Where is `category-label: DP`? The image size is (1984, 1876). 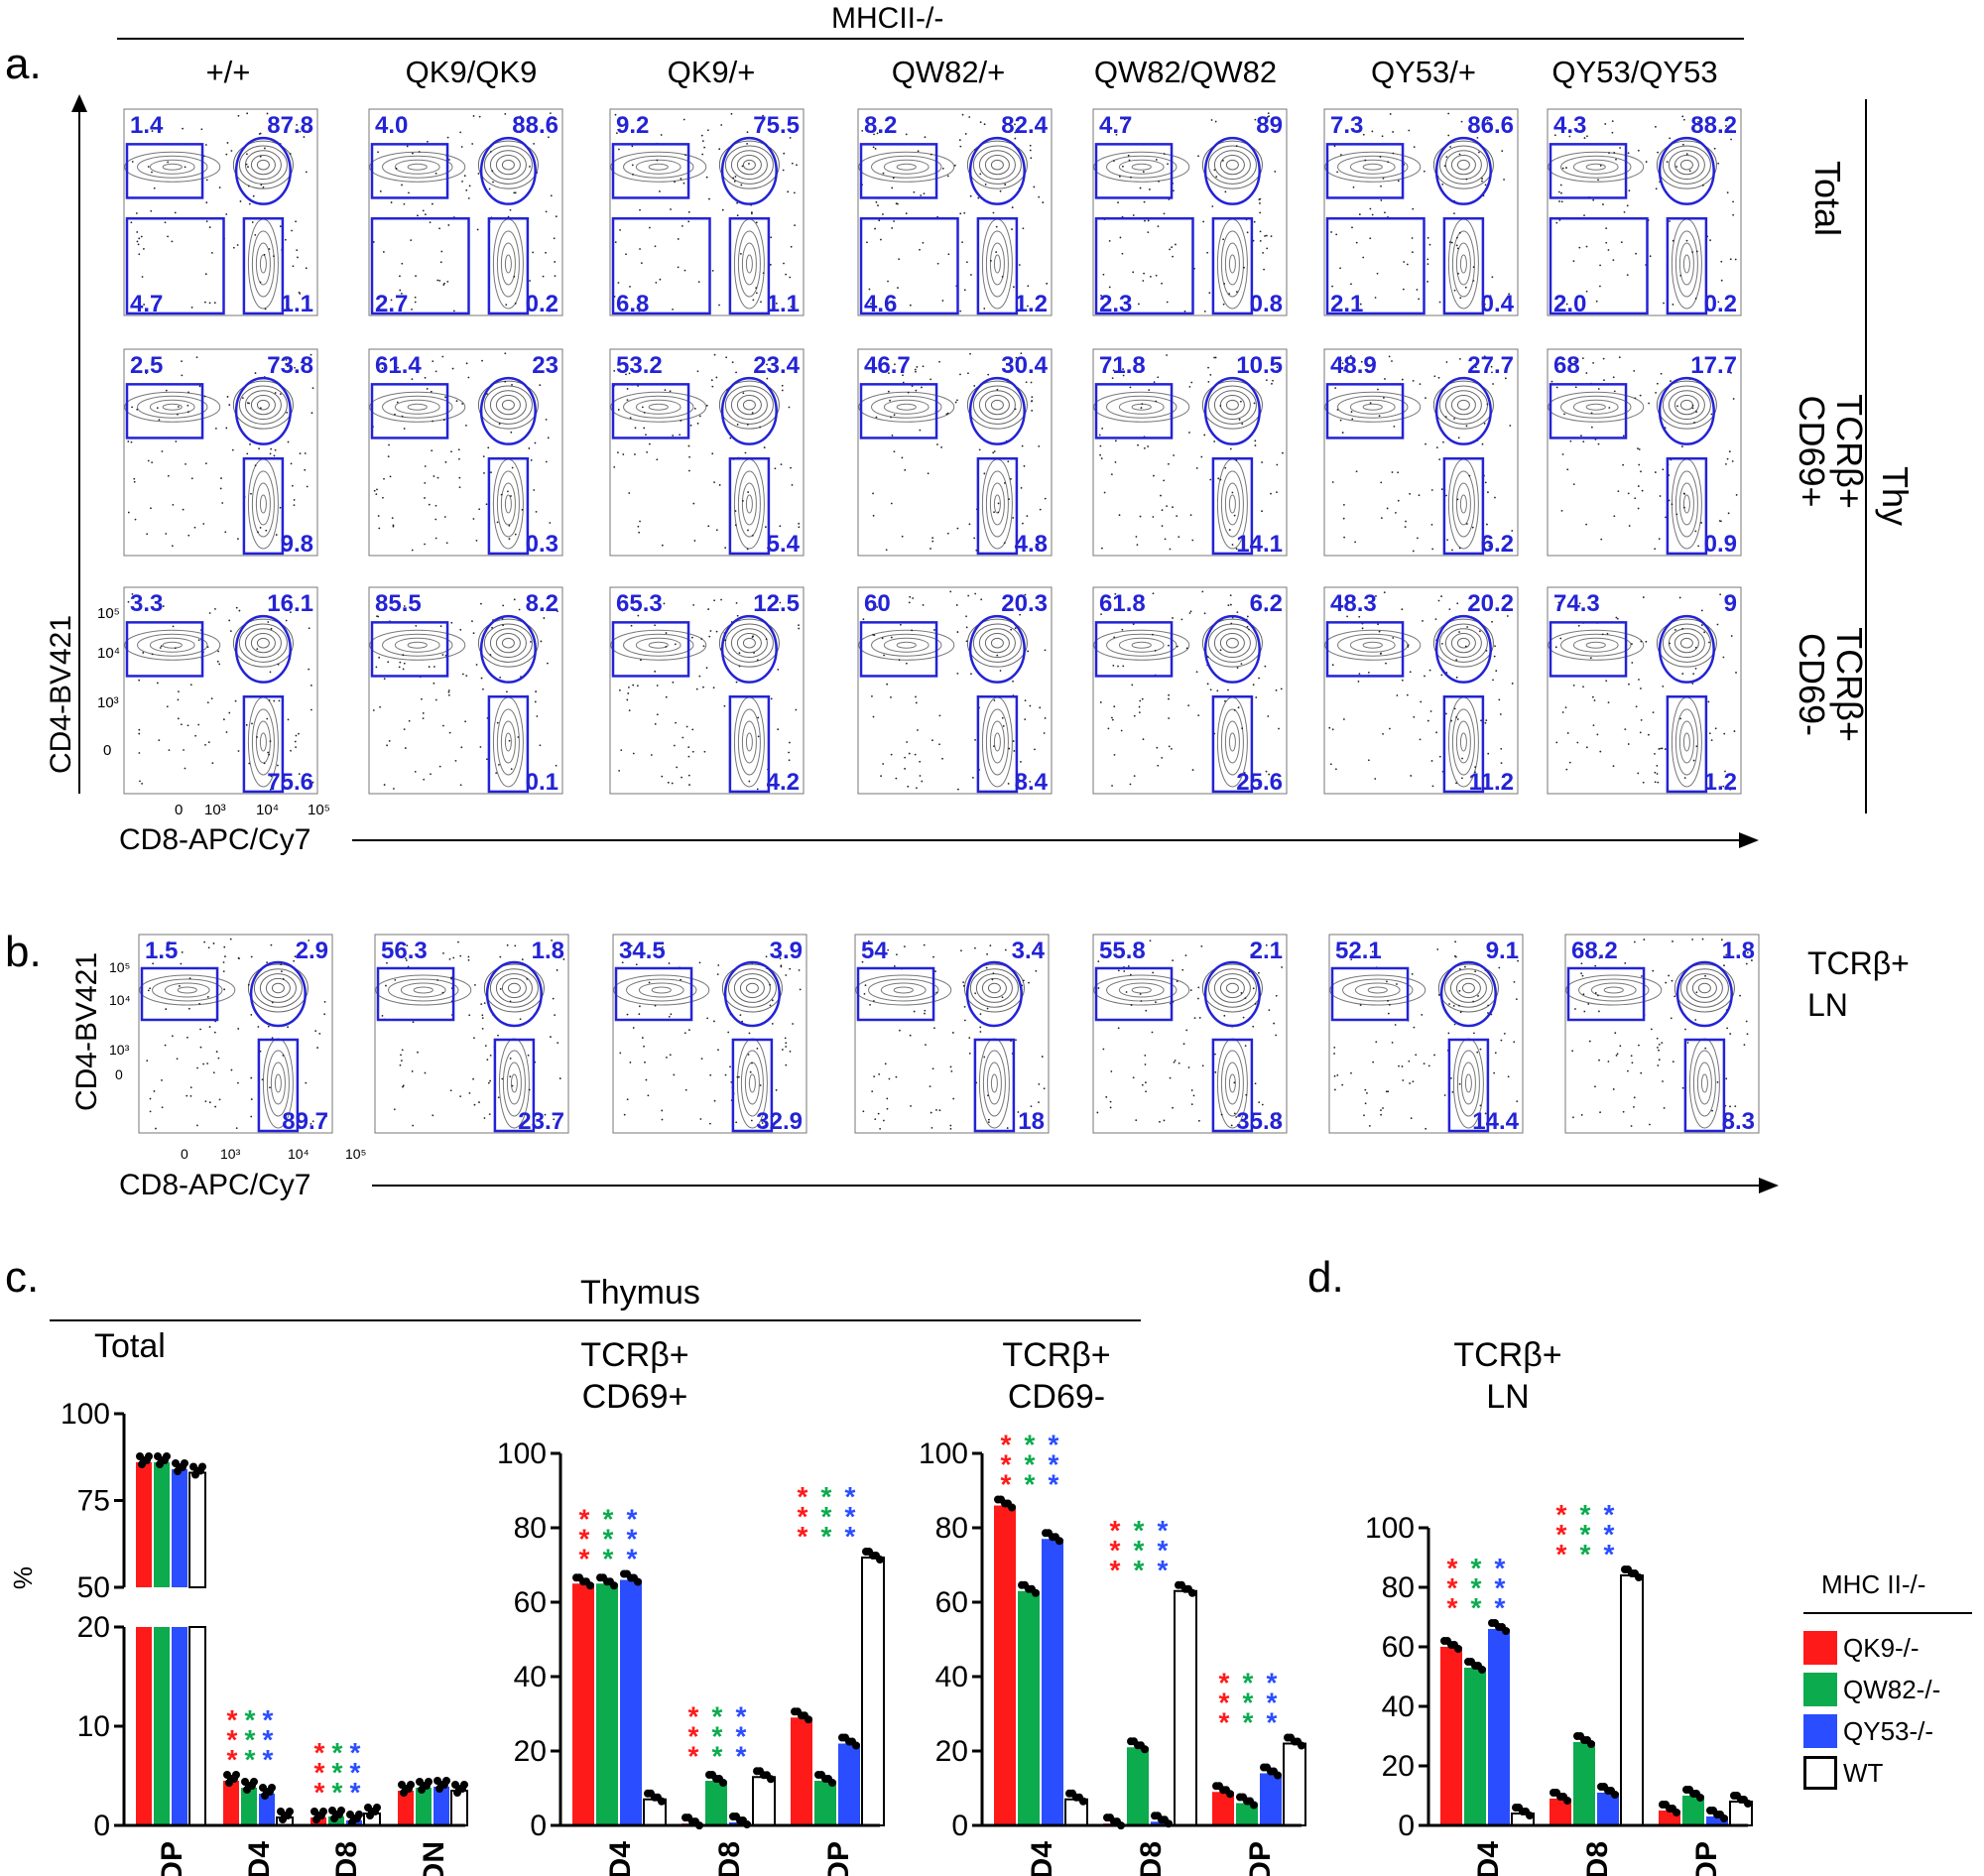
category-label: DP is located at coordinates (1706, 1858).